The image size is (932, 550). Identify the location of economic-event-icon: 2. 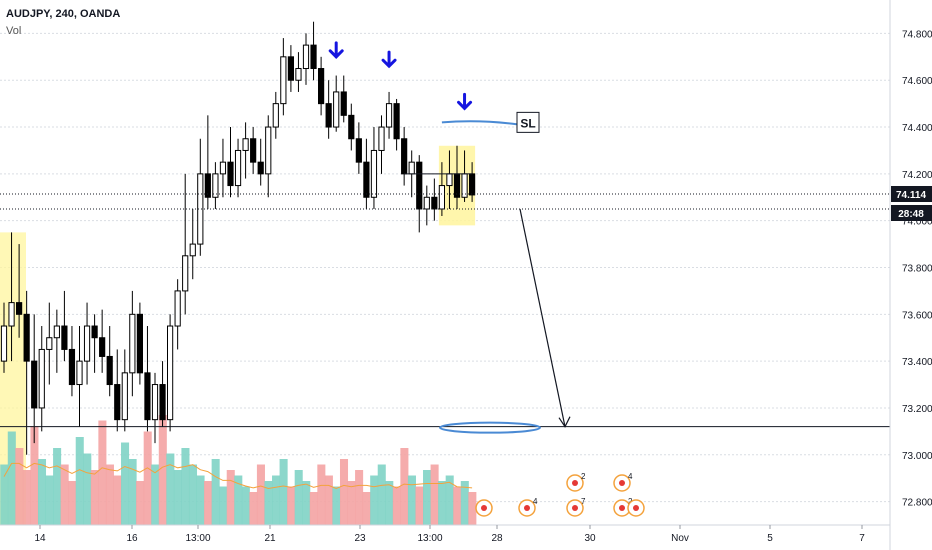
(576, 482).